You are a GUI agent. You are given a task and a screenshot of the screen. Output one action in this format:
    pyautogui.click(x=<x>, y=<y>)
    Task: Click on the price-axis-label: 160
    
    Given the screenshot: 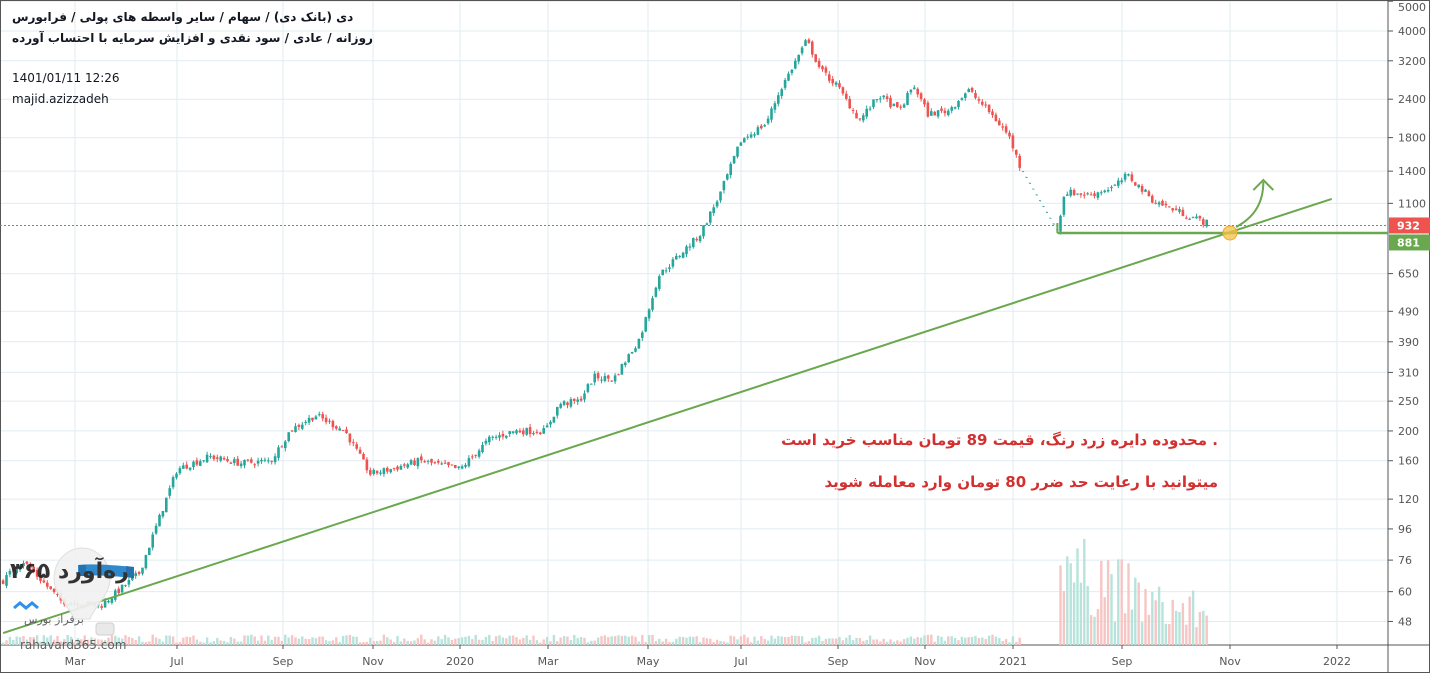 What is the action you would take?
    pyautogui.click(x=1408, y=461)
    